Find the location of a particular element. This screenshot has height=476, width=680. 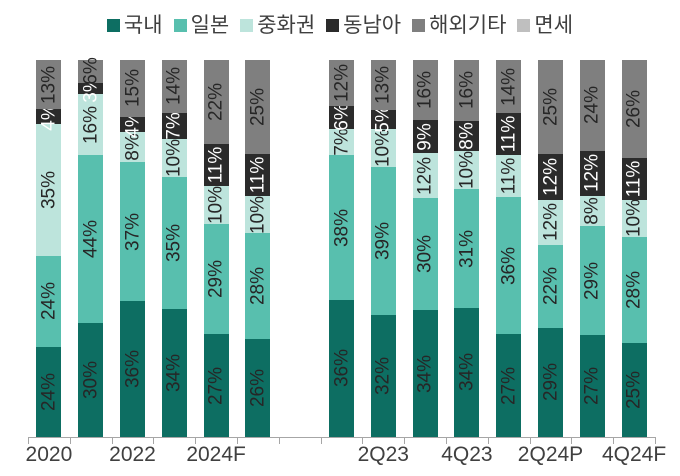

segment-value-label: 25% is located at coordinates (634, 389).